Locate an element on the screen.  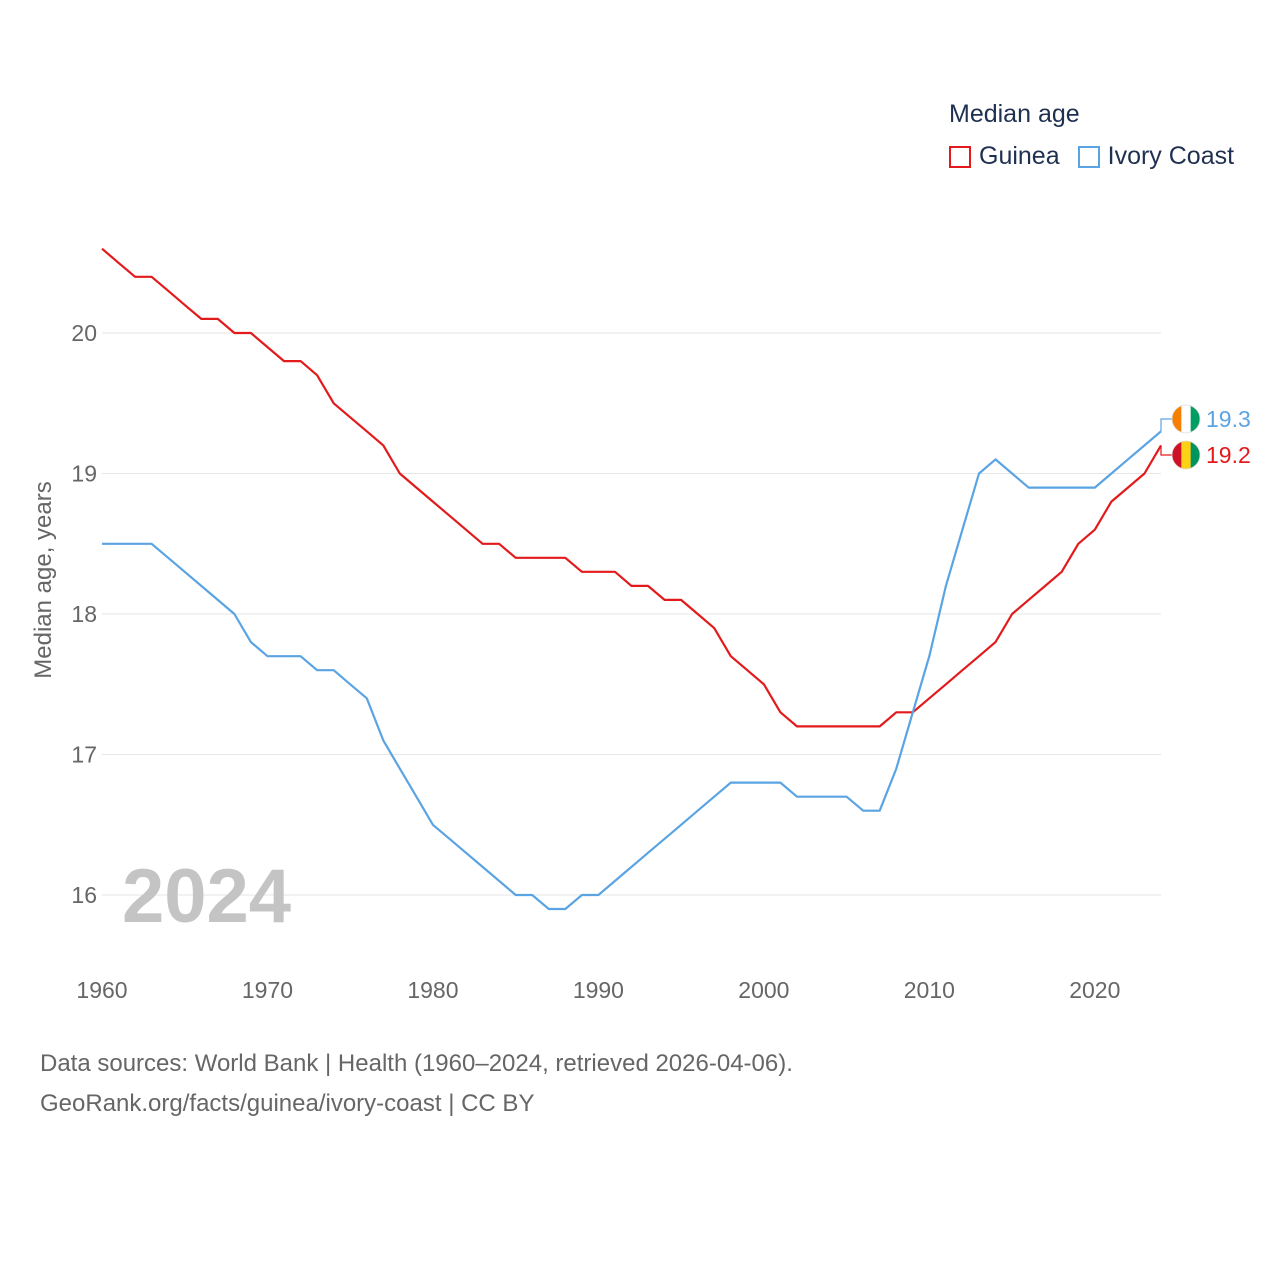
y-tick-label: 16 is located at coordinates (84, 895).